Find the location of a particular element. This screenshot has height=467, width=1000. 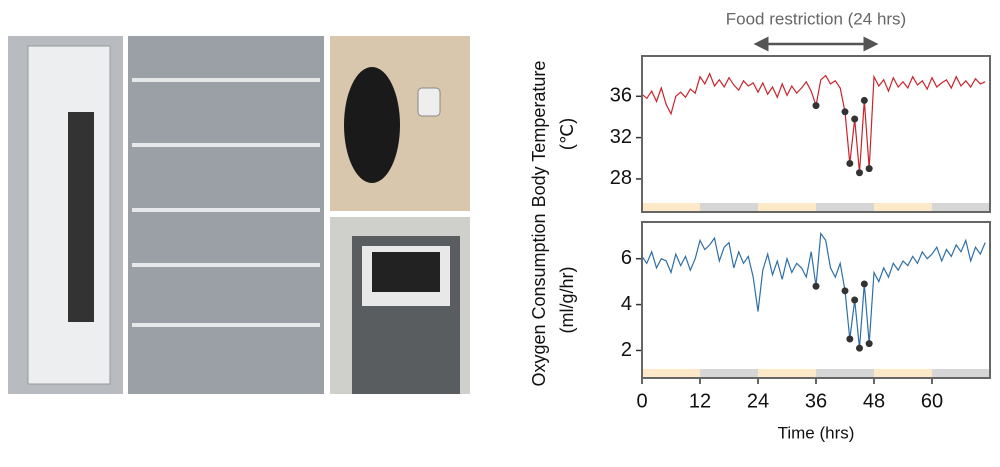

y-tick-label: 6 is located at coordinates (626, 258).